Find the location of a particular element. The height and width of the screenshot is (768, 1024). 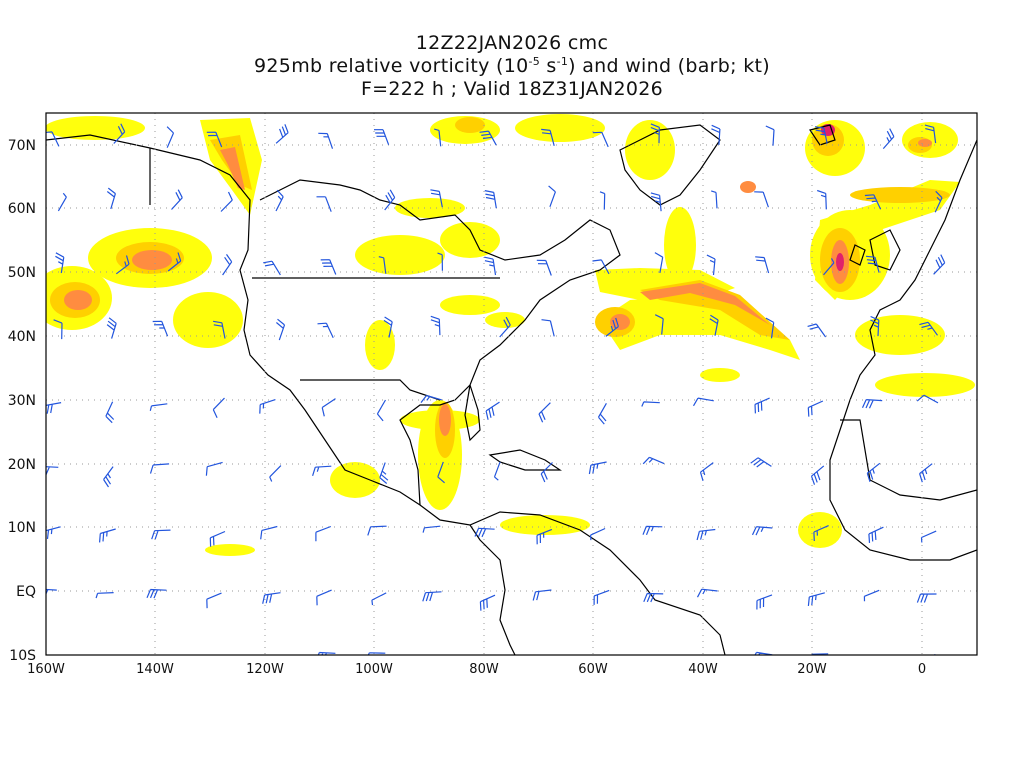

title-line-2-post: ) and wind (barb; kt) is located at coordinates (669, 66).